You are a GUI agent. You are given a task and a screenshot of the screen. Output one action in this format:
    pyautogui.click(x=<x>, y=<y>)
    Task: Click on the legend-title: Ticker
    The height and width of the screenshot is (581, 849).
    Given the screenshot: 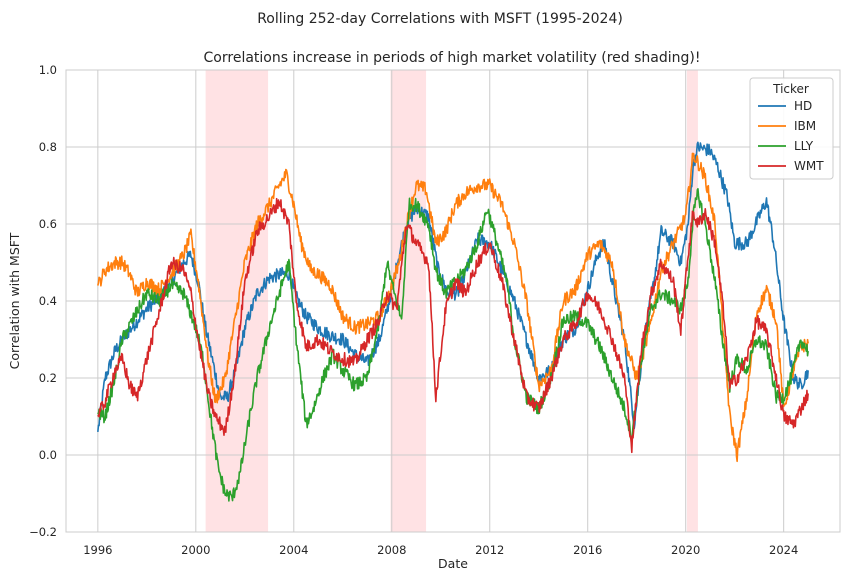 What is the action you would take?
    pyautogui.click(x=790, y=89)
    